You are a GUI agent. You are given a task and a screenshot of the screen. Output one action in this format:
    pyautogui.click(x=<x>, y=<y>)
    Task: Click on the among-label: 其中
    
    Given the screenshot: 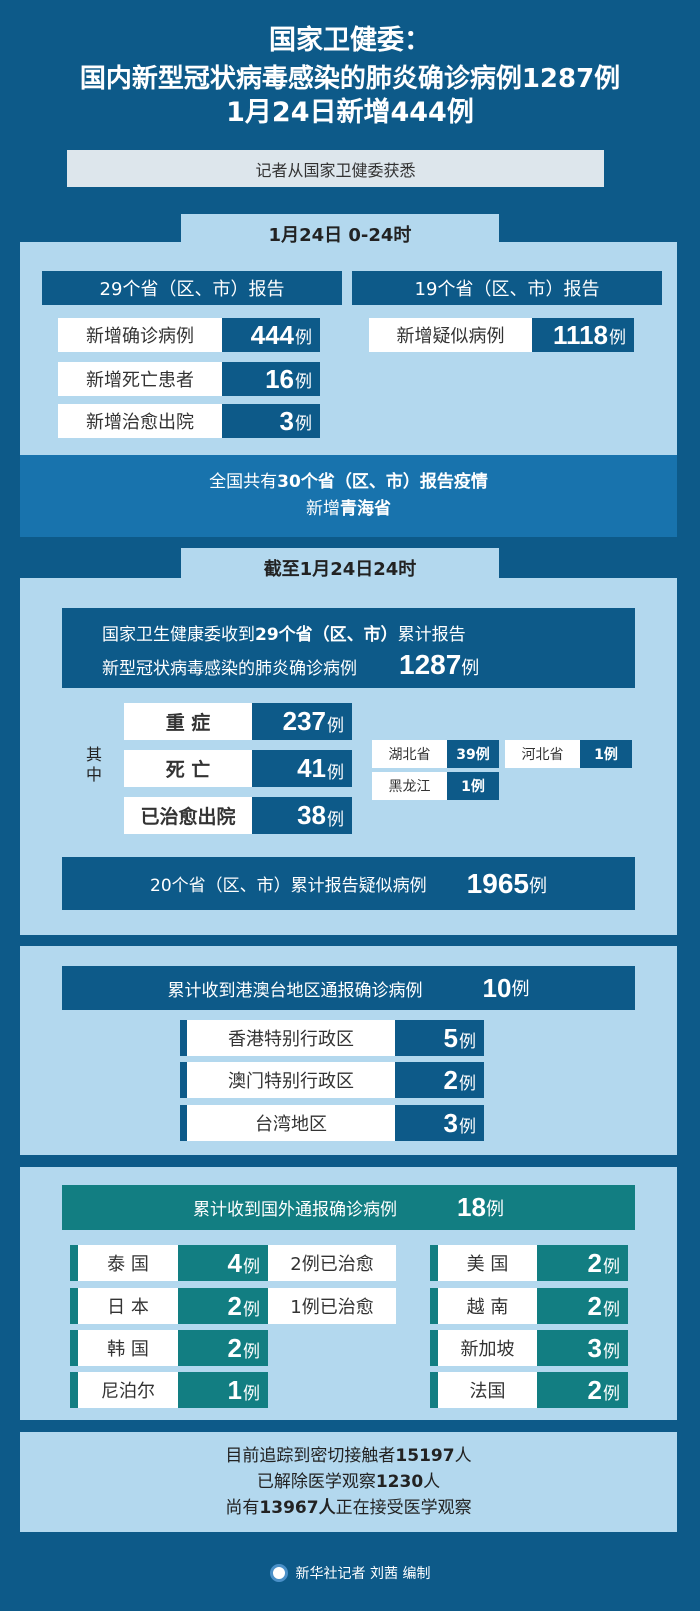 What is the action you would take?
    pyautogui.click(x=93, y=764)
    